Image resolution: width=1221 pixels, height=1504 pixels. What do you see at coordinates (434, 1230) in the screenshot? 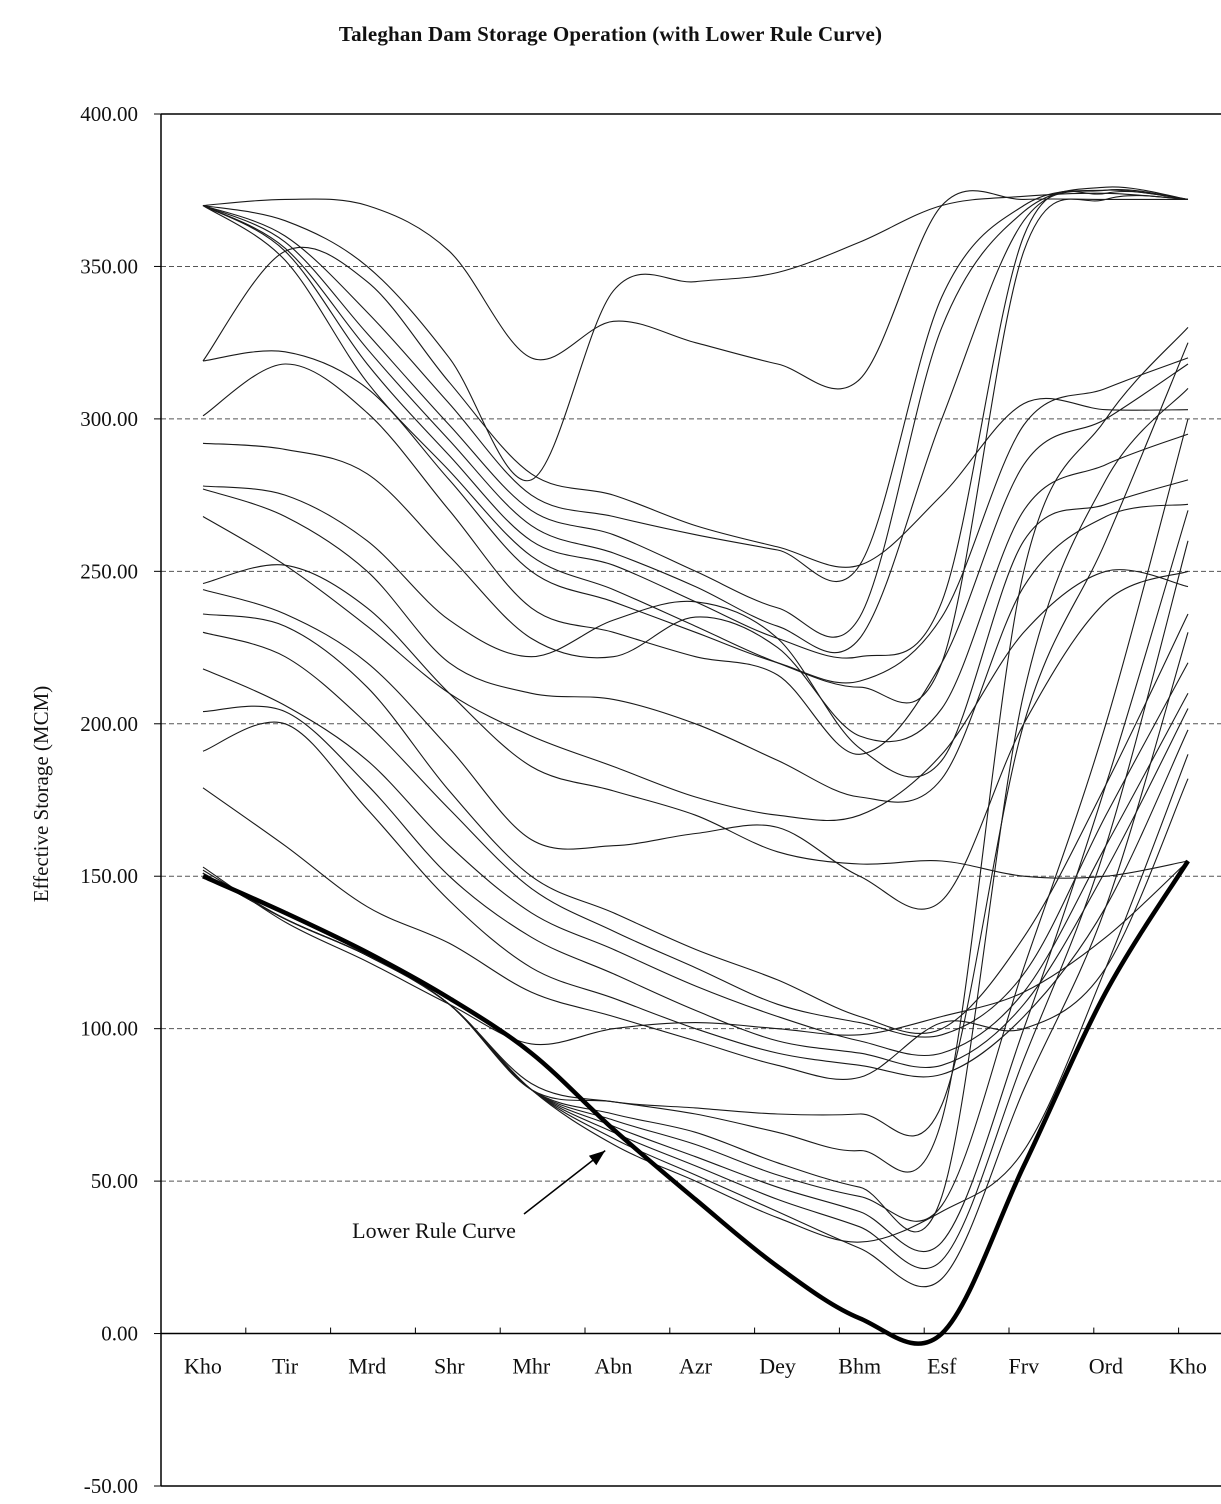
I see `lower-rule-curve-label: Lower Rule Curve` at bounding box center [434, 1230].